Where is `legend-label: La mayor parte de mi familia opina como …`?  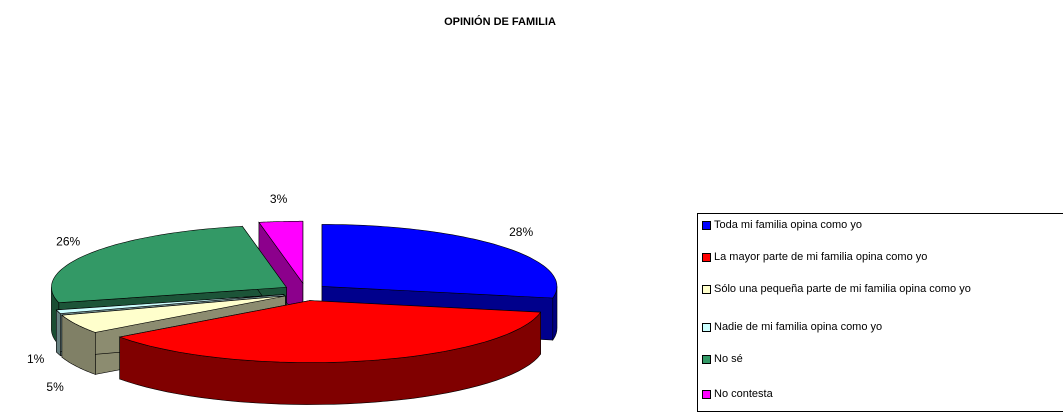
legend-label: La mayor parte de mi familia opina como … is located at coordinates (821, 257).